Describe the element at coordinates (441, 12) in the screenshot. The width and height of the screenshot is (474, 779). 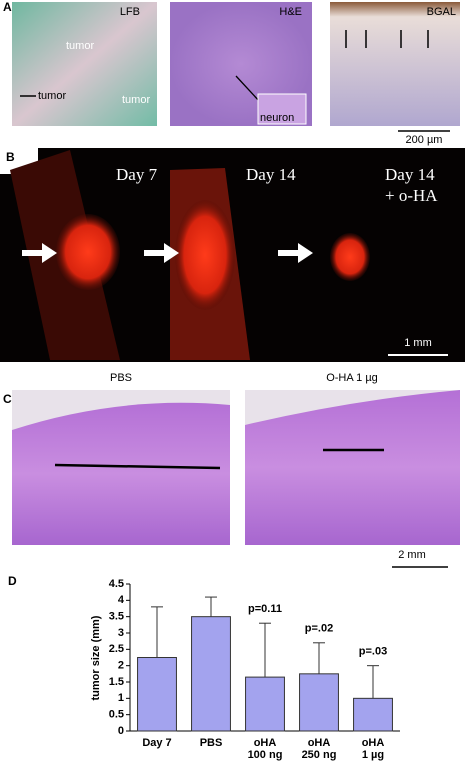
I see `stain-label: BGAL` at that location.